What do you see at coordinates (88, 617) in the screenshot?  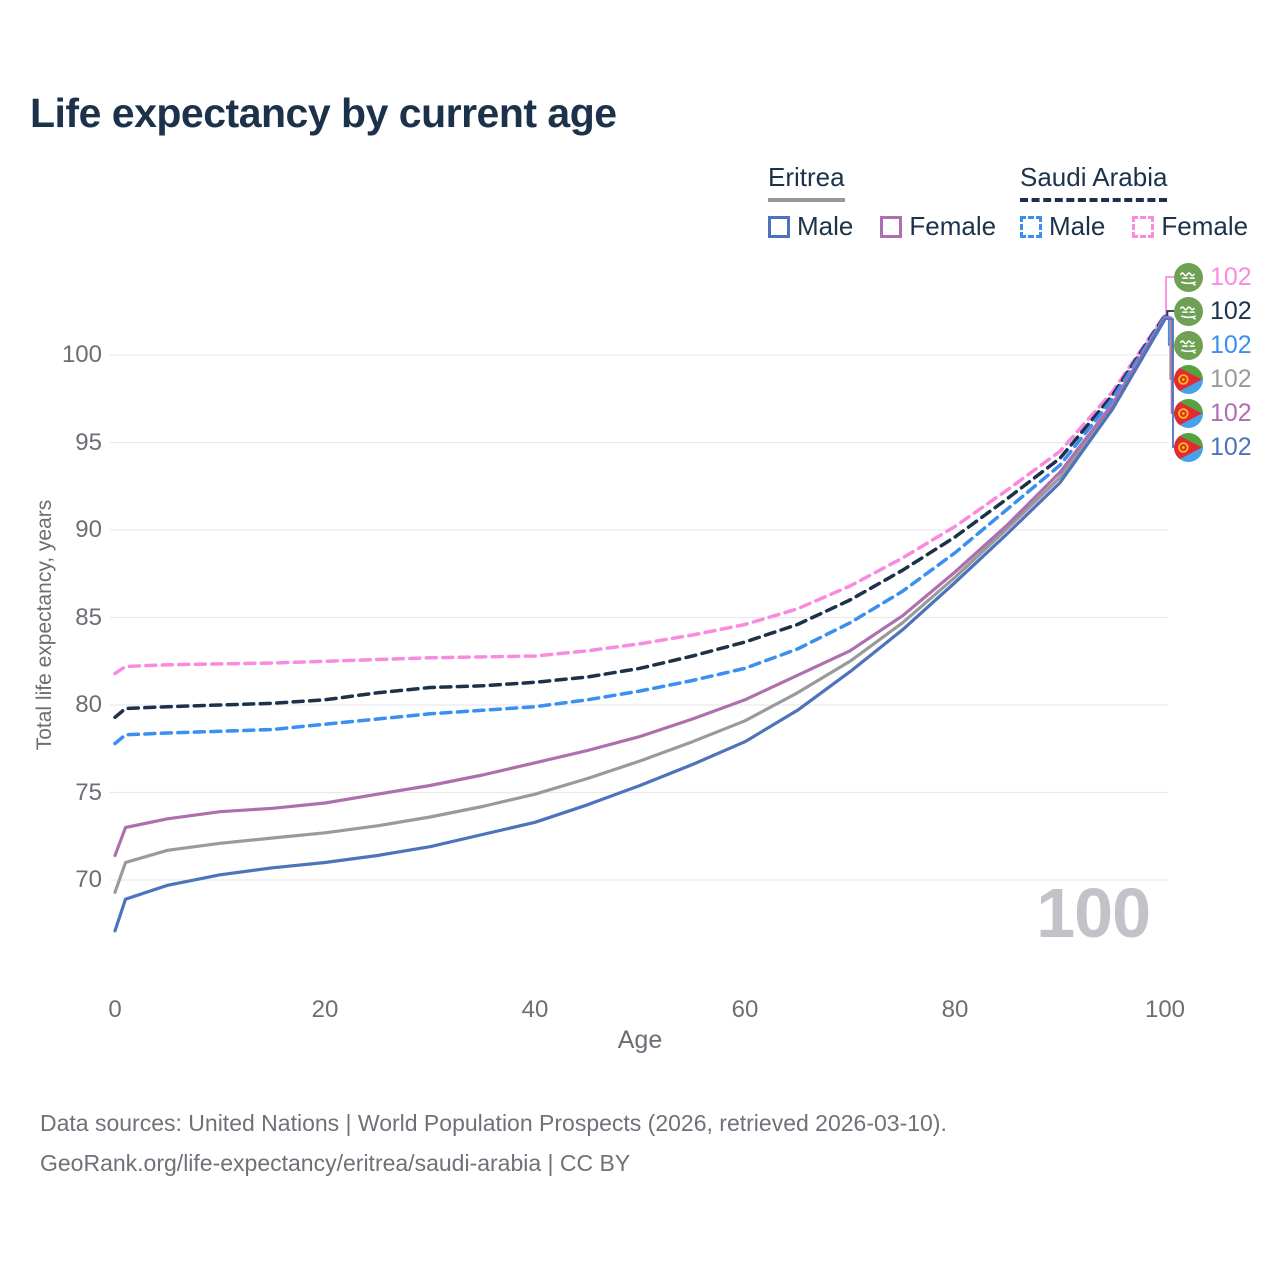 I see `y-tick-label-85: 85` at bounding box center [88, 617].